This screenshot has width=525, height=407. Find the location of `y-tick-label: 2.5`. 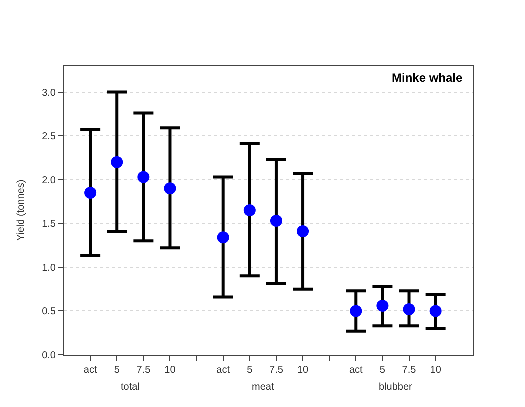

y-tick-label: 2.5 is located at coordinates (49, 137).